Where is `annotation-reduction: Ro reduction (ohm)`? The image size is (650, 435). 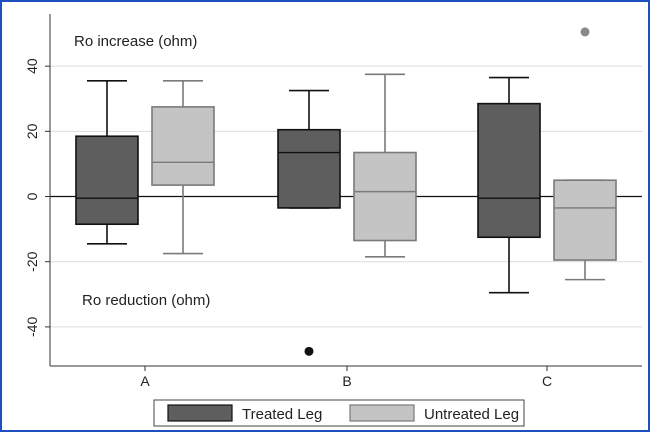 annotation-reduction: Ro reduction (ohm) is located at coordinates (146, 300).